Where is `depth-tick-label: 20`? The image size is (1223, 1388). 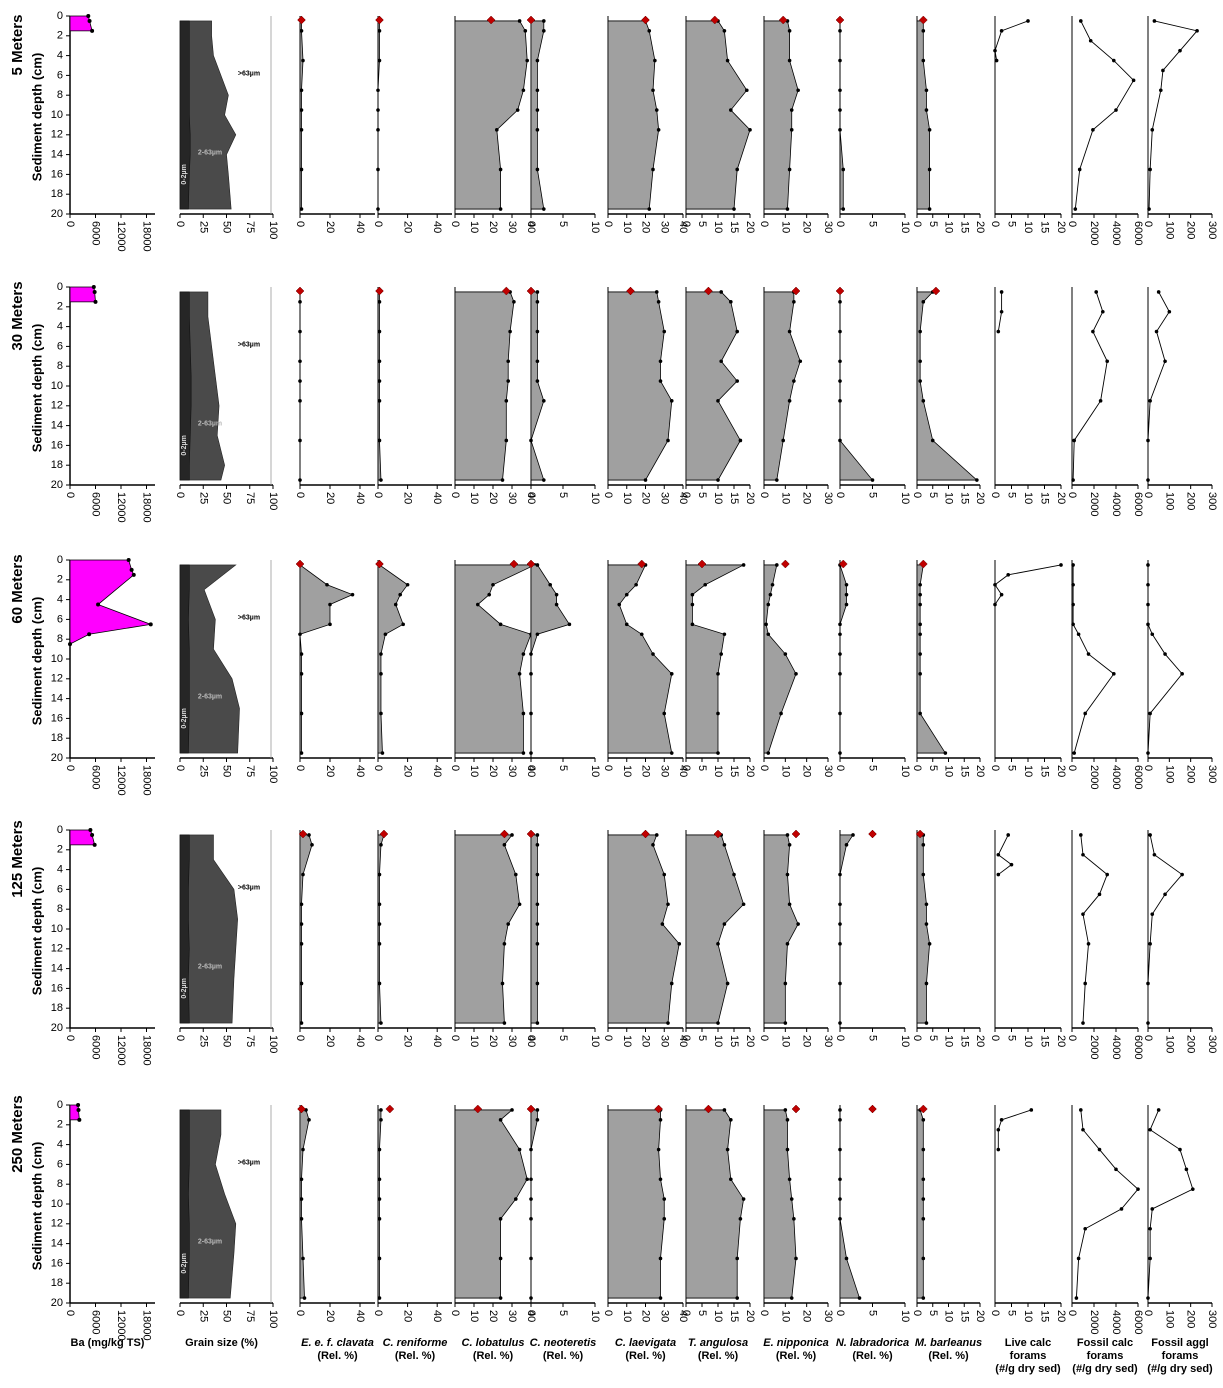 depth-tick-label: 20 is located at coordinates (57, 1303).